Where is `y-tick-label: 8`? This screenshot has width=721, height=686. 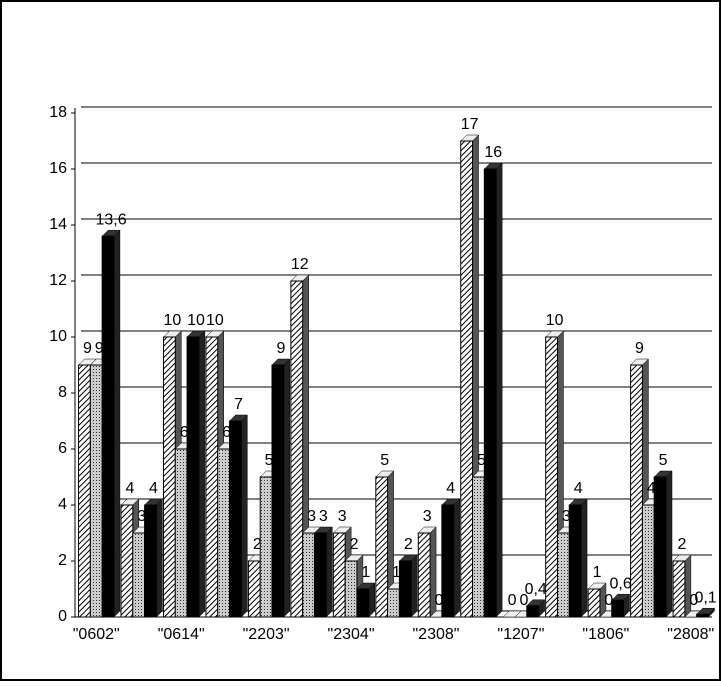
y-tick-label: 8 is located at coordinates (62, 392).